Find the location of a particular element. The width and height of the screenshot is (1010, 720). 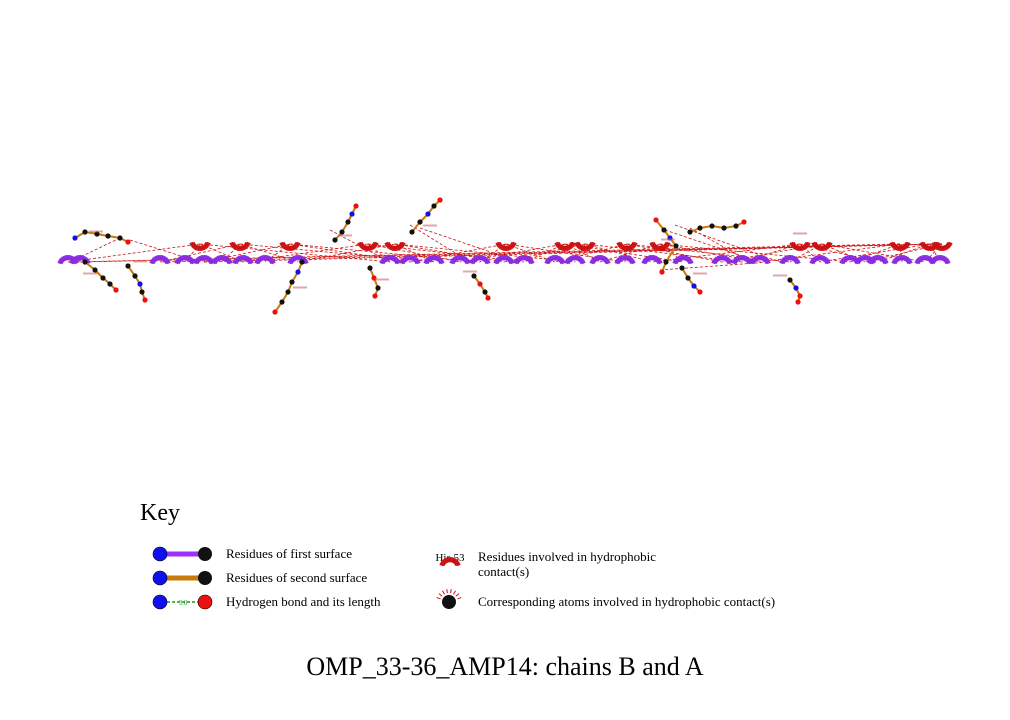

first-surface-residue-arcs is located at coordinates (504, 260).